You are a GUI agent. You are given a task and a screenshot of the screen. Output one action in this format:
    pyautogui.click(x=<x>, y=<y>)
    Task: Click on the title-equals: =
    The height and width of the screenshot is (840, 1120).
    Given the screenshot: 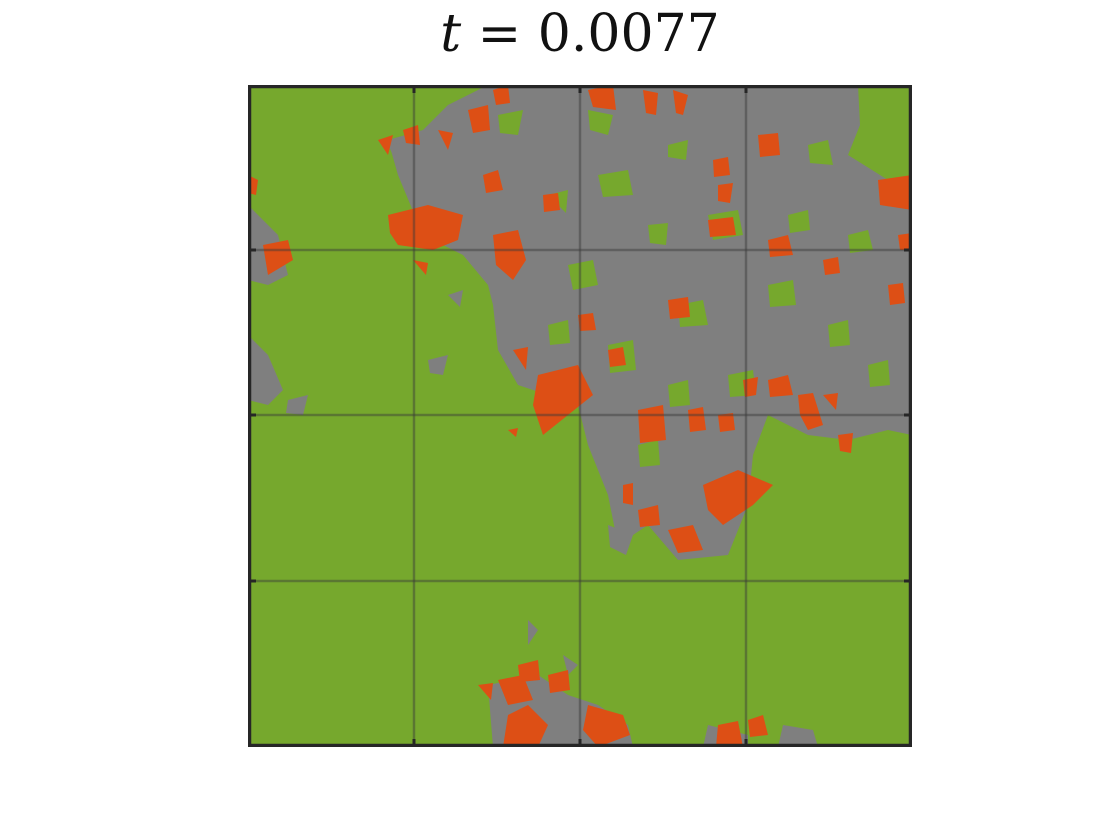 What is the action you would take?
    pyautogui.click(x=499, y=34)
    